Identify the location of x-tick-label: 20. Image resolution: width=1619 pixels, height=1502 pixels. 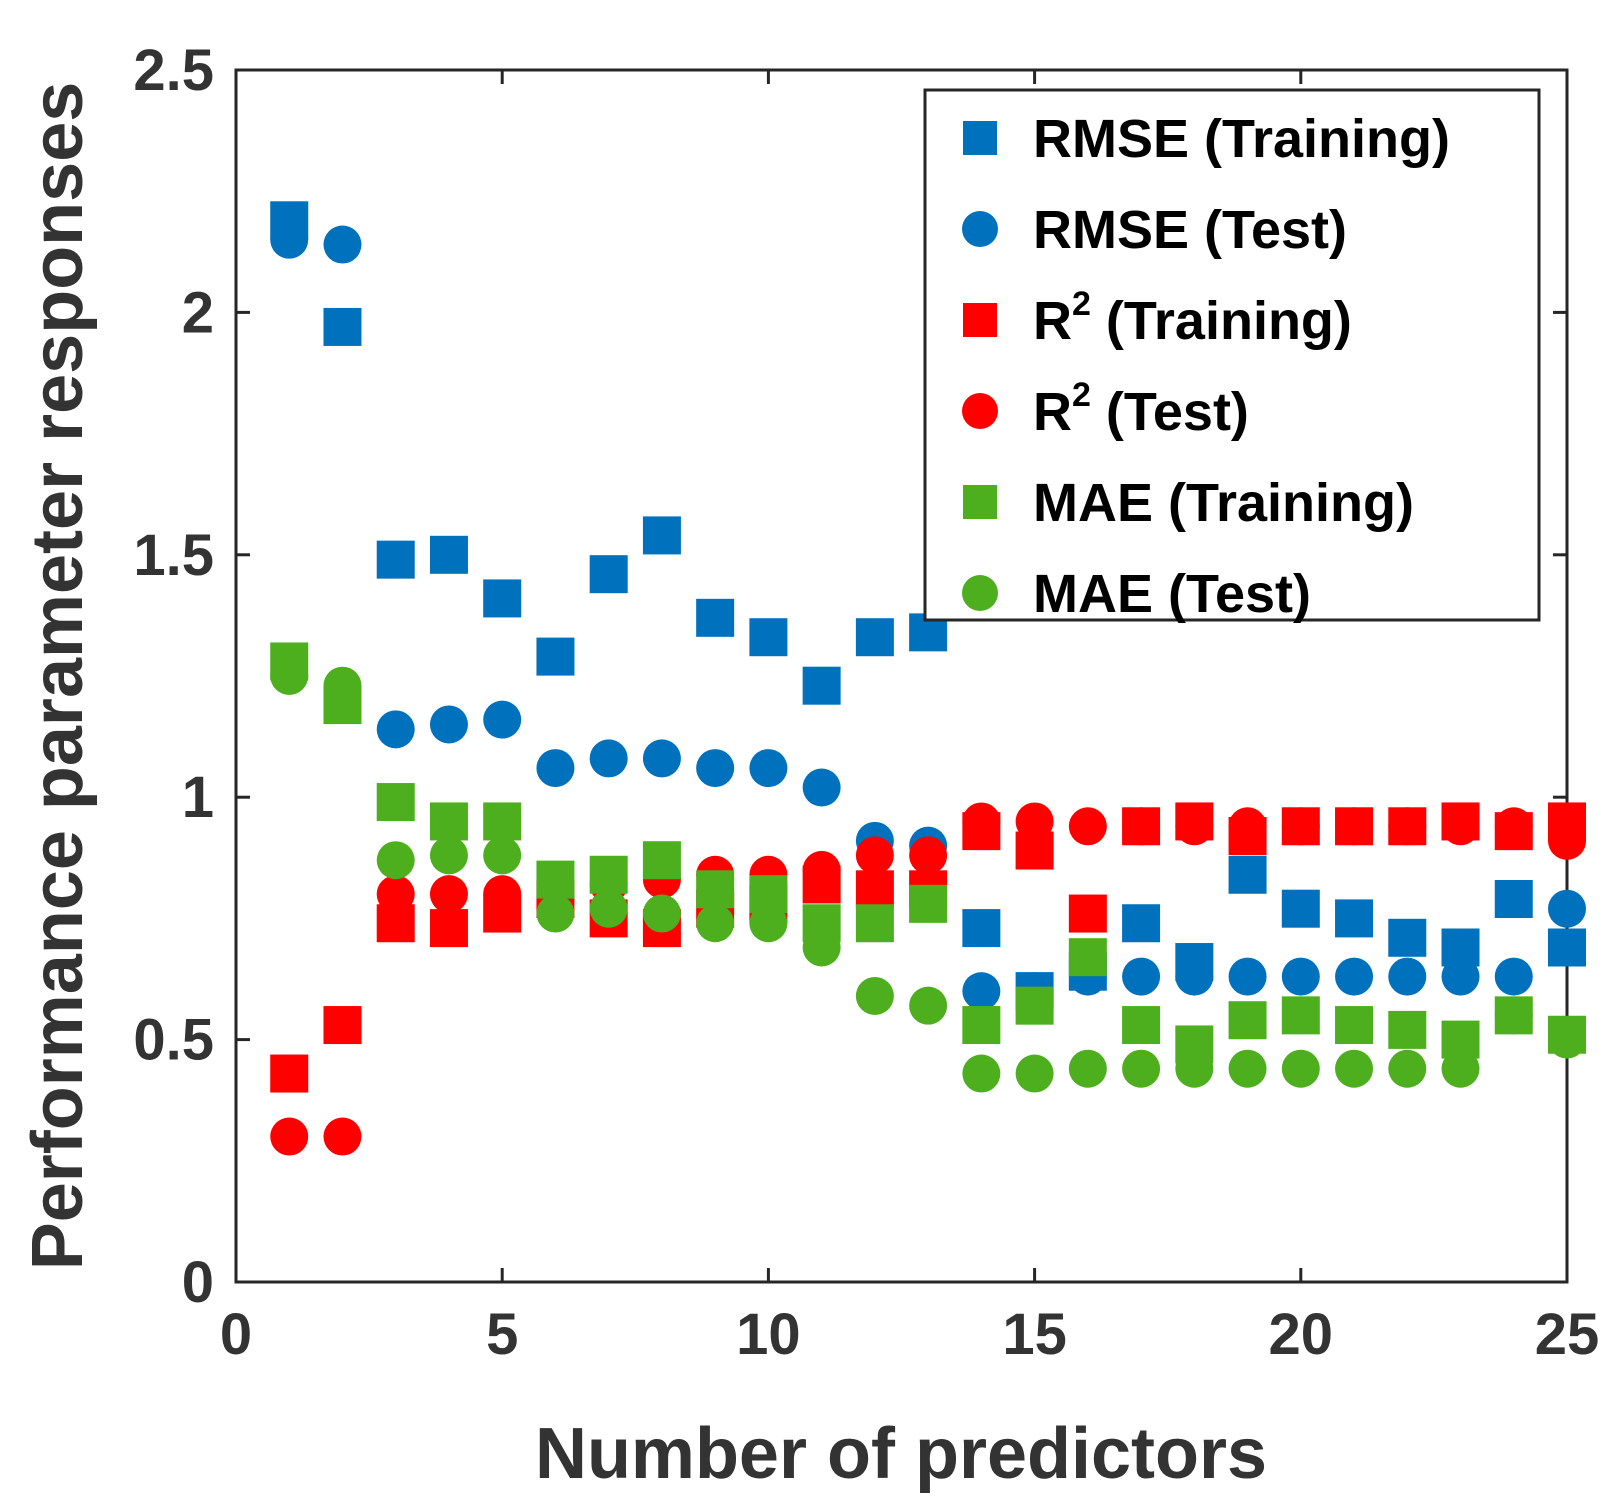
(1301, 1334).